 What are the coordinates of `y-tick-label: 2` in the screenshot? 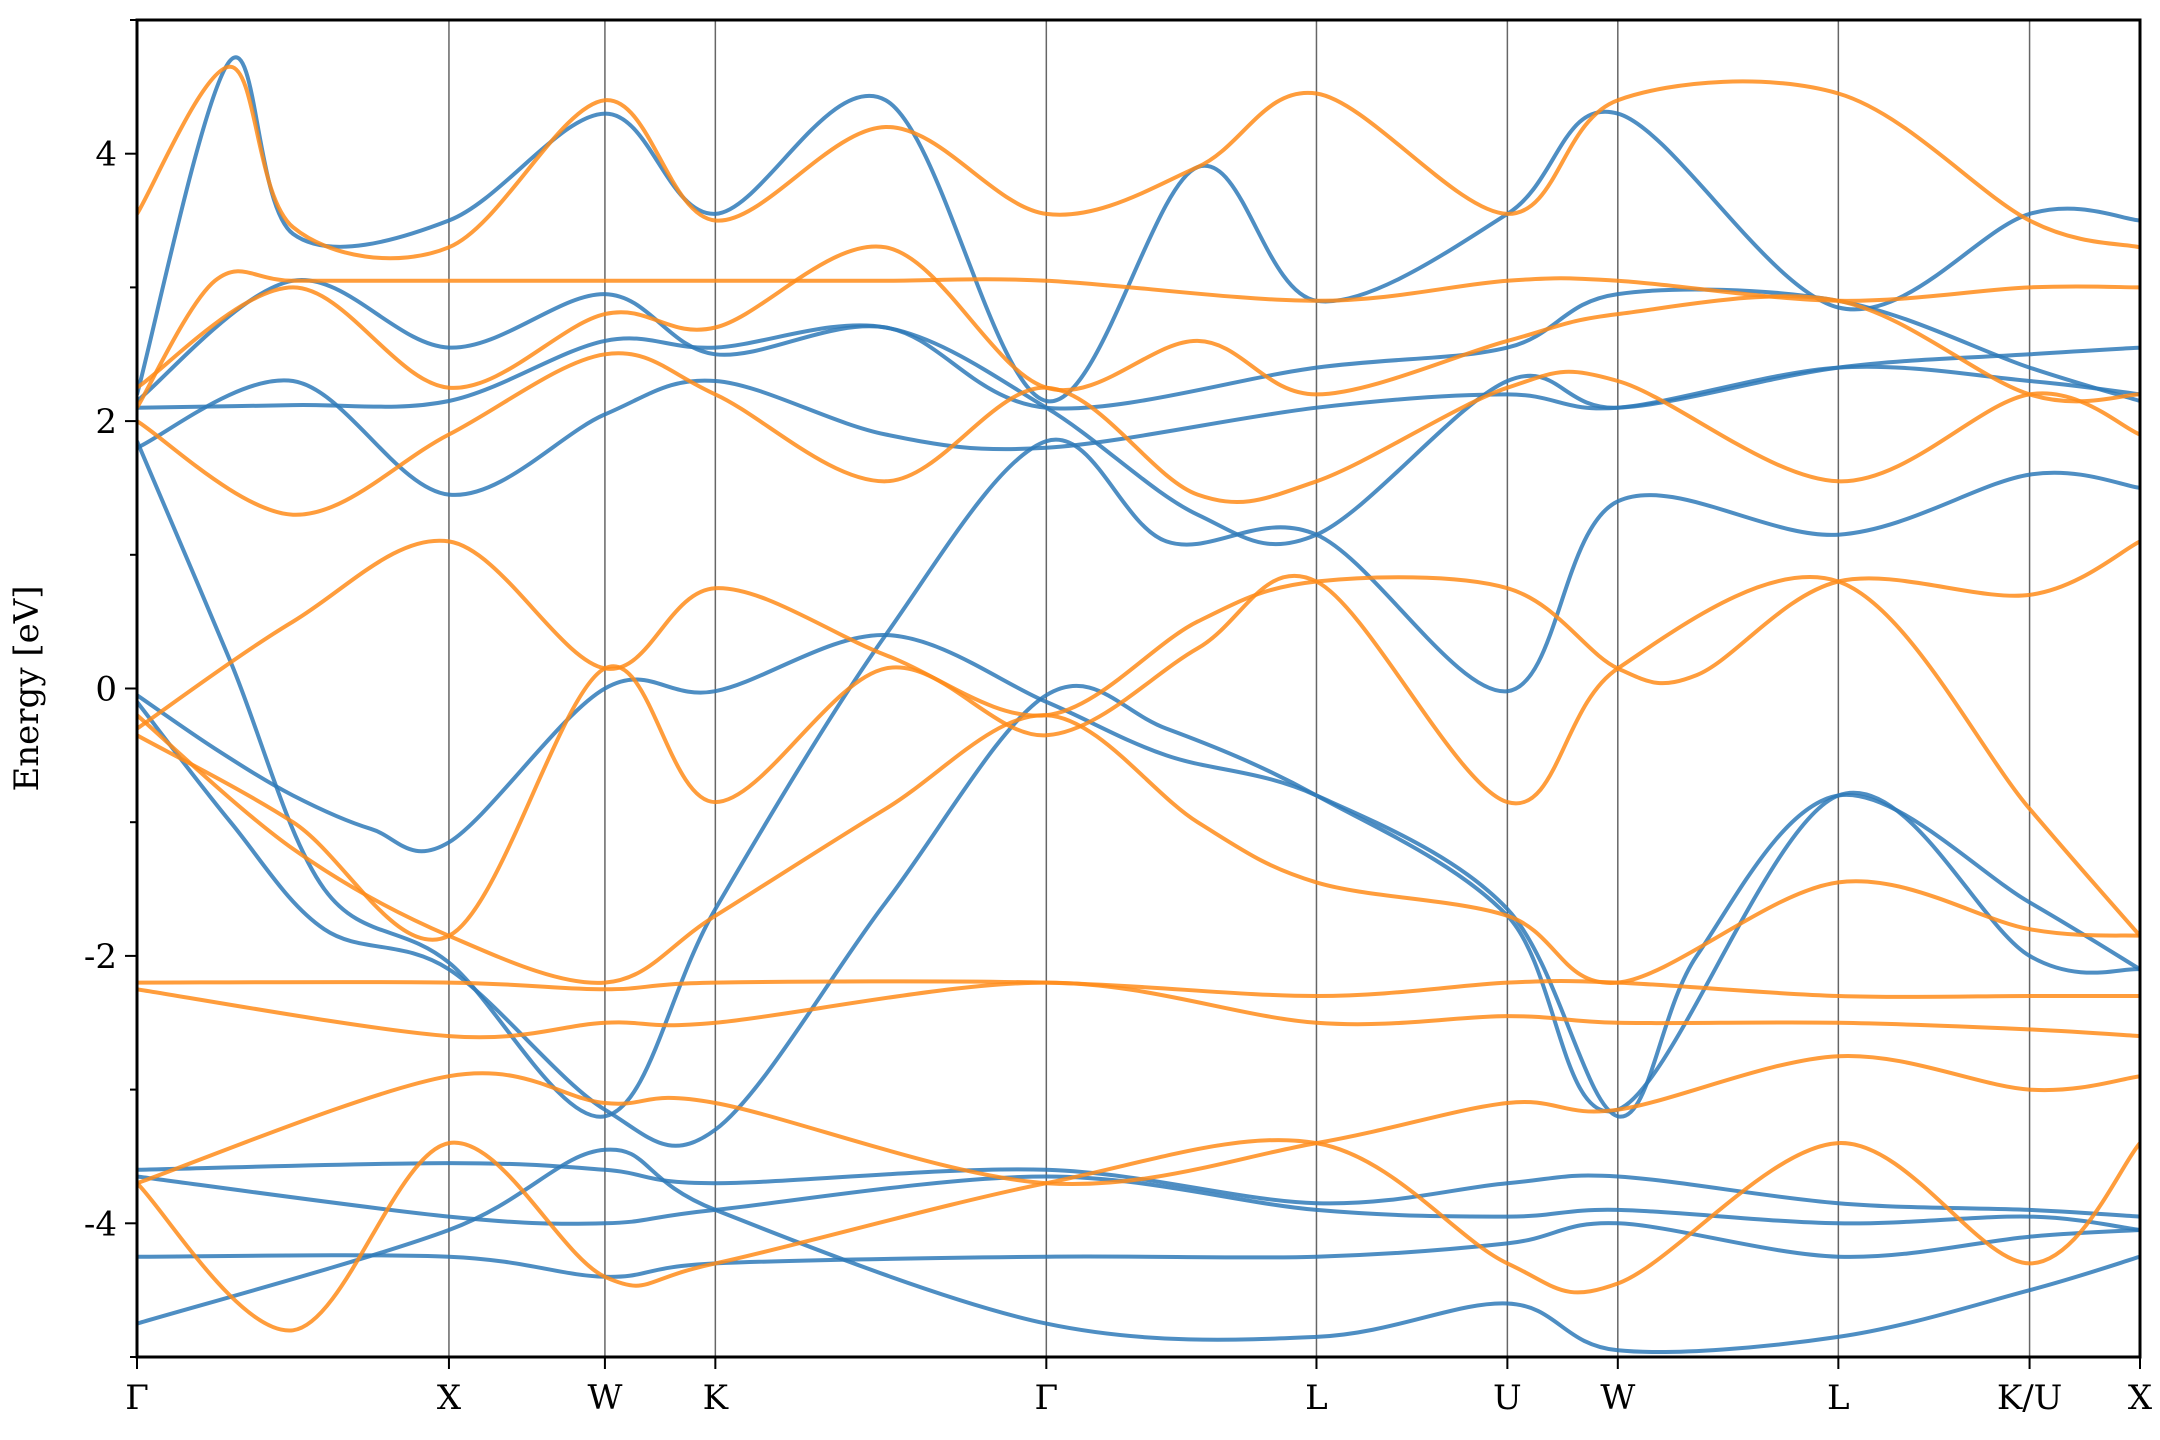 It's located at (106, 422).